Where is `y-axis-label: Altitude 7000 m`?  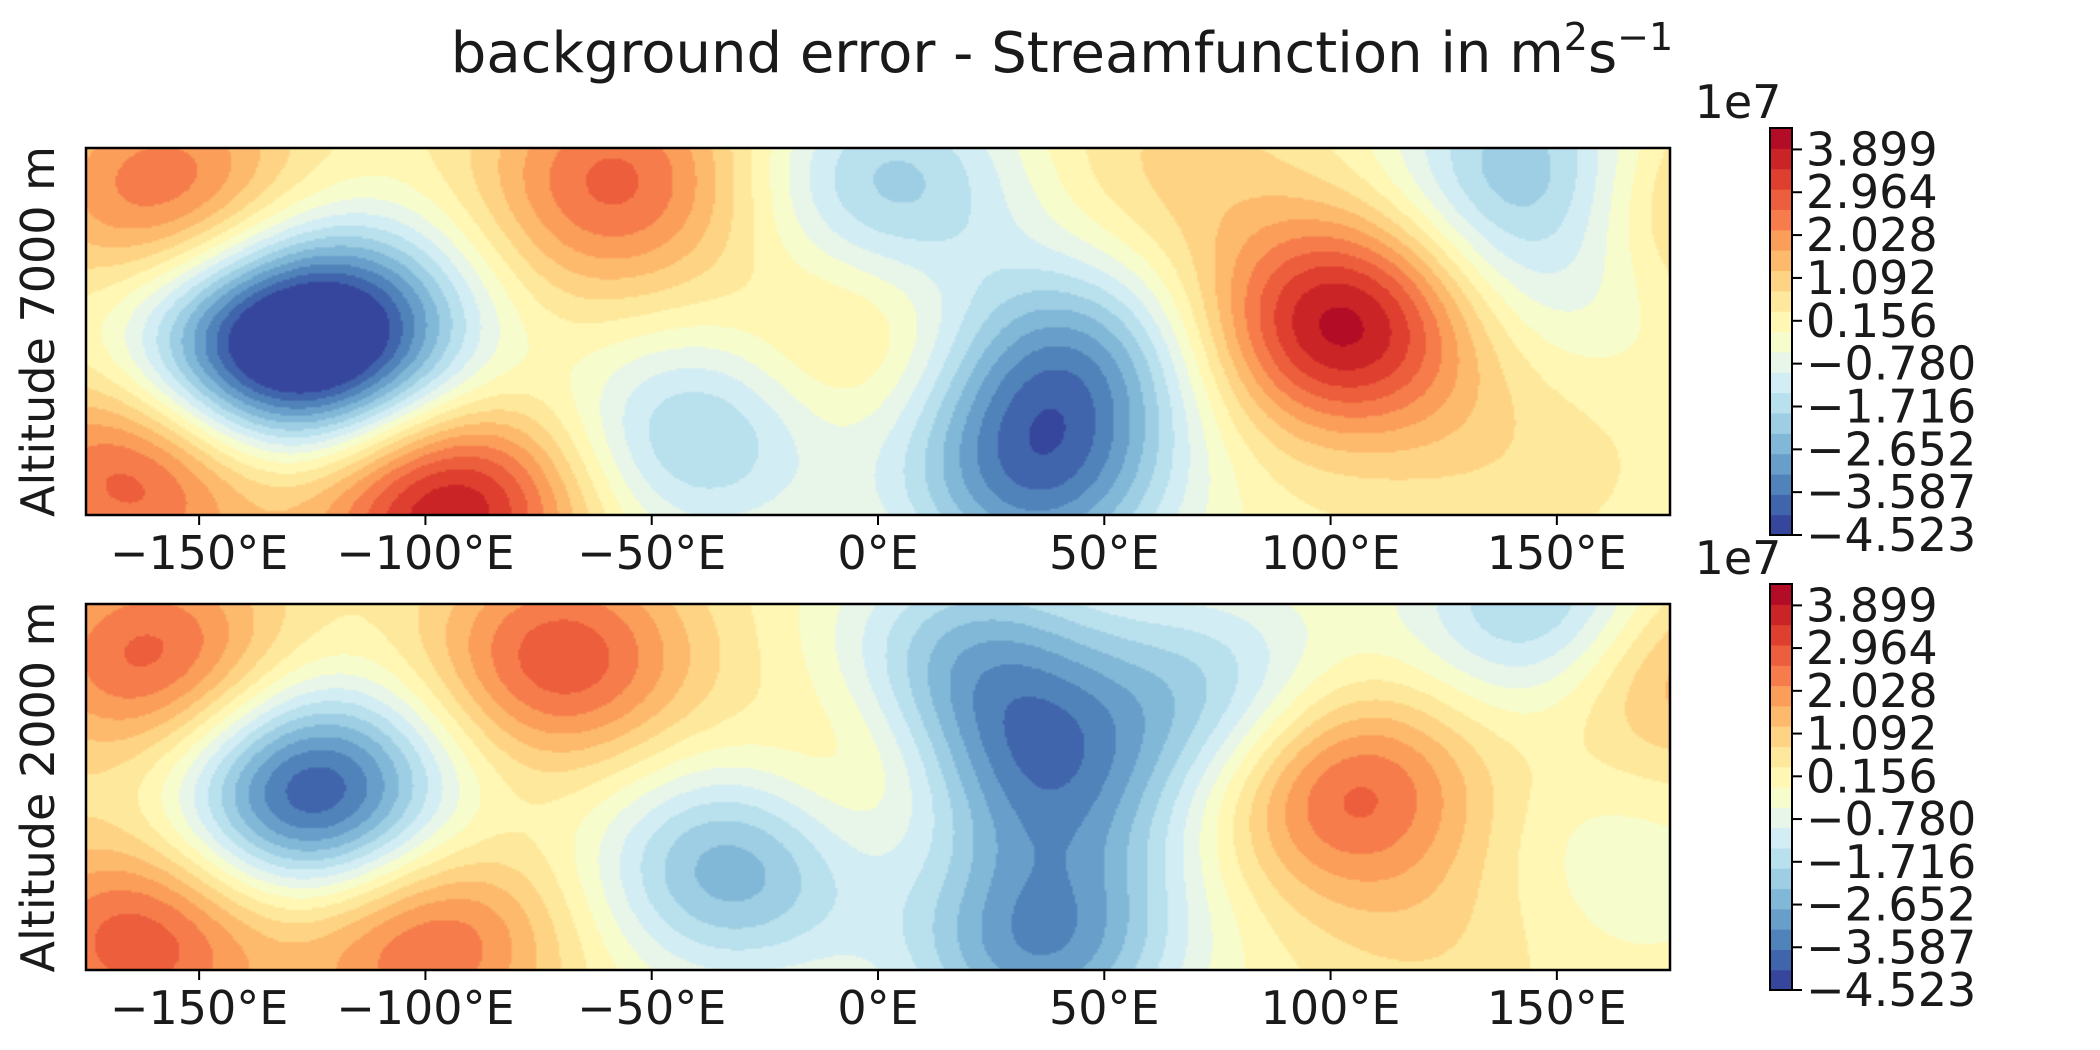 y-axis-label: Altitude 7000 m is located at coordinates (38, 331).